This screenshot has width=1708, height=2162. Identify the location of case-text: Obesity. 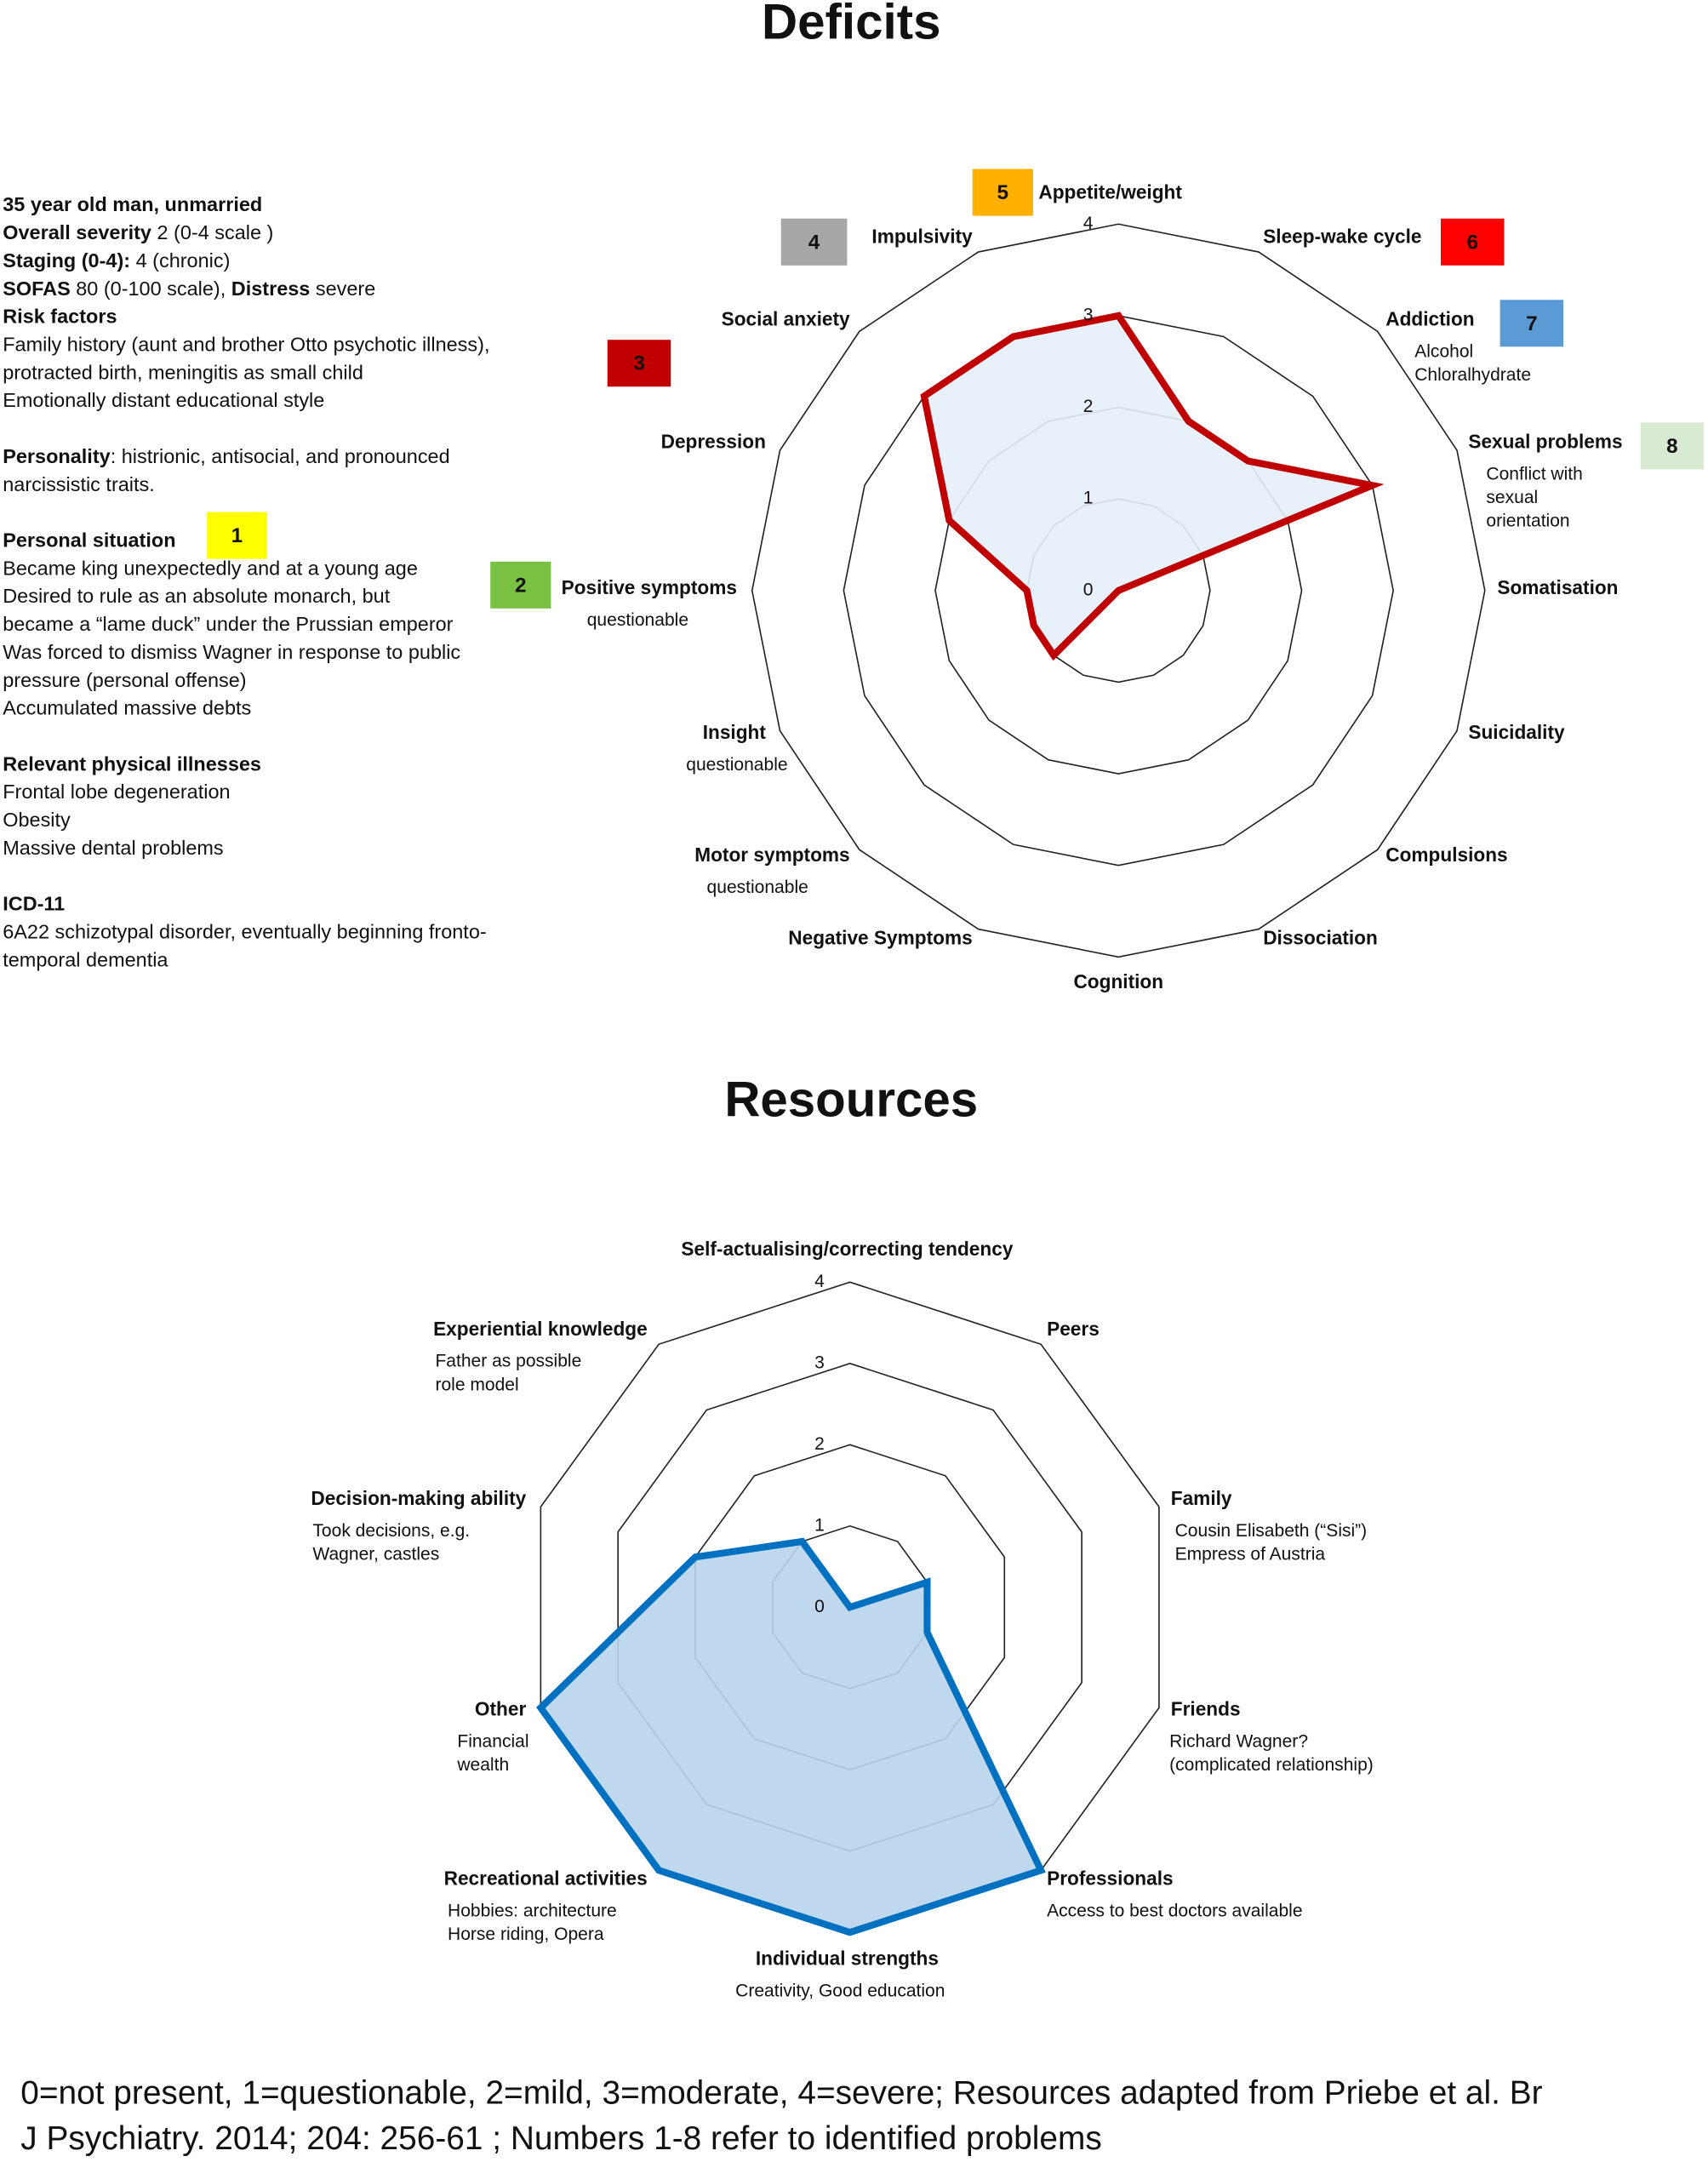
(37, 820).